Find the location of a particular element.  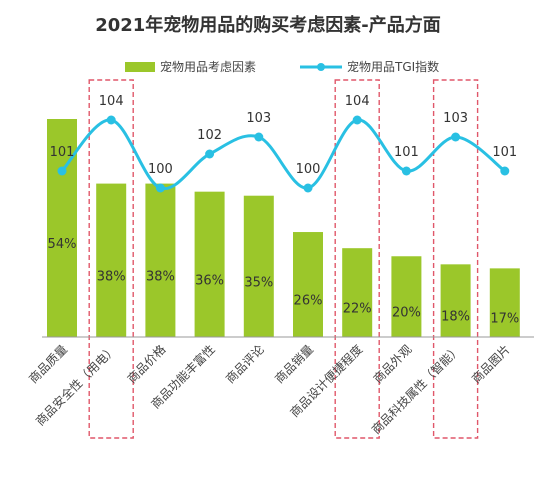

x-tick-label: 商品安全性（用电） is located at coordinates (75, 385).